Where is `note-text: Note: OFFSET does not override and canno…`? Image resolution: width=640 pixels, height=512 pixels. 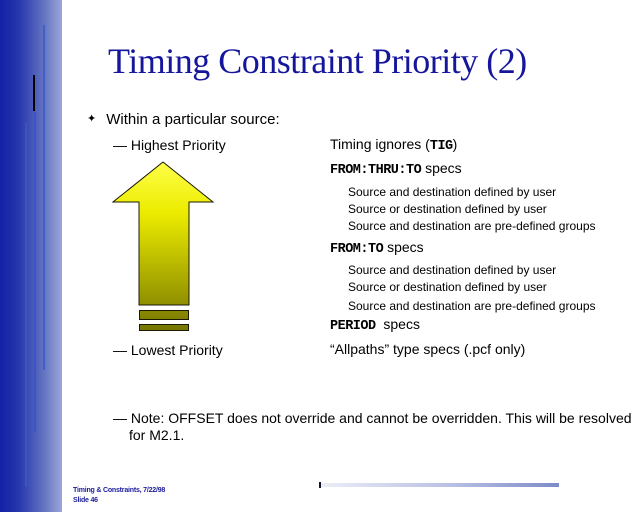 note-text: Note: OFFSET does not override and canno… is located at coordinates (380, 426).